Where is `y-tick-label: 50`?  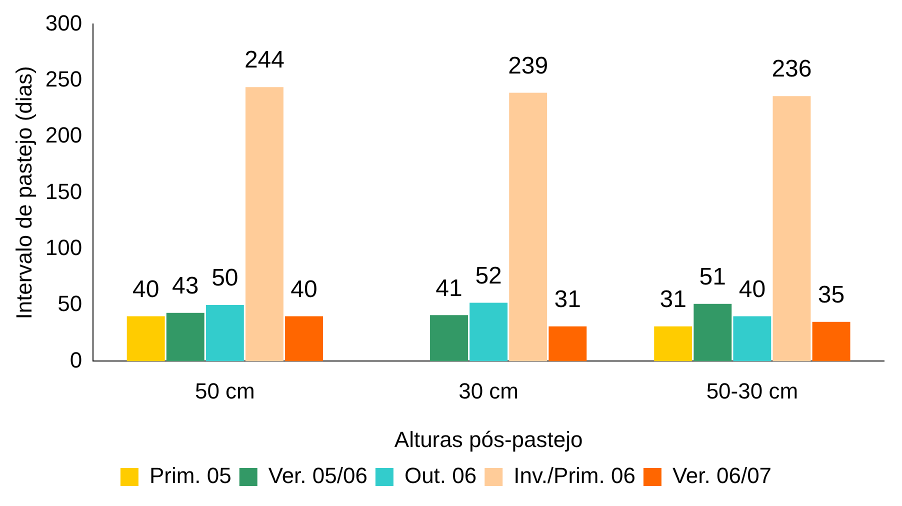 y-tick-label: 50 is located at coordinates (70, 303).